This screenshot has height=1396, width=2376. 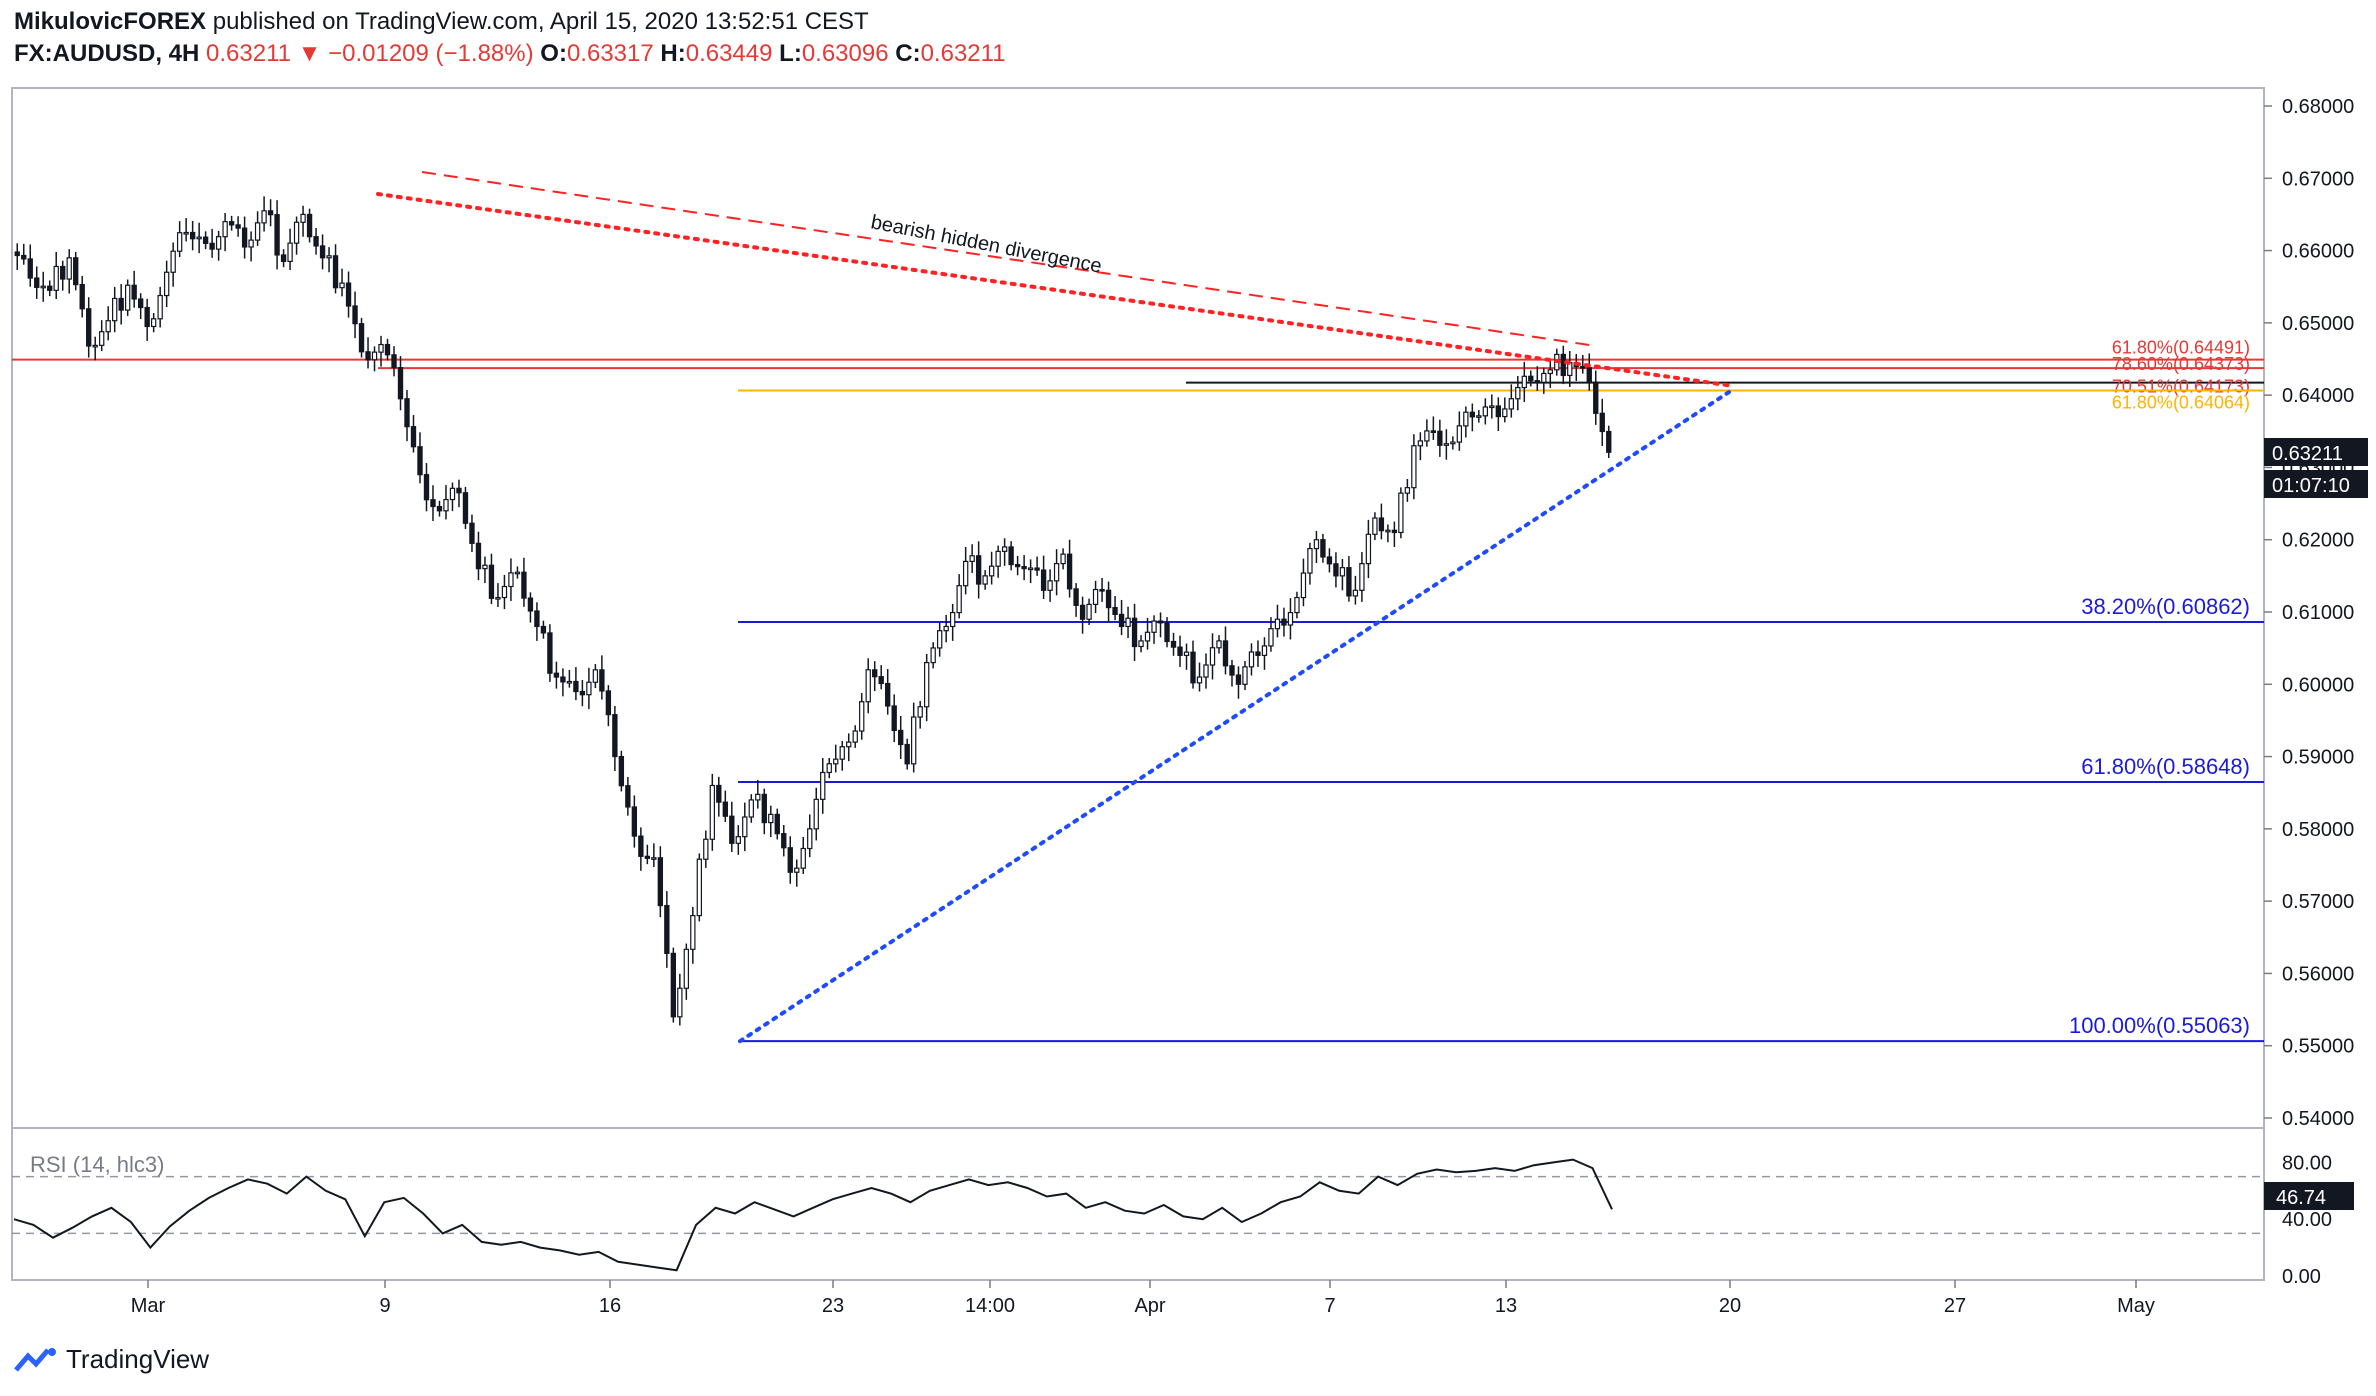 What do you see at coordinates (908, 53) in the screenshot?
I see `close-label: C:` at bounding box center [908, 53].